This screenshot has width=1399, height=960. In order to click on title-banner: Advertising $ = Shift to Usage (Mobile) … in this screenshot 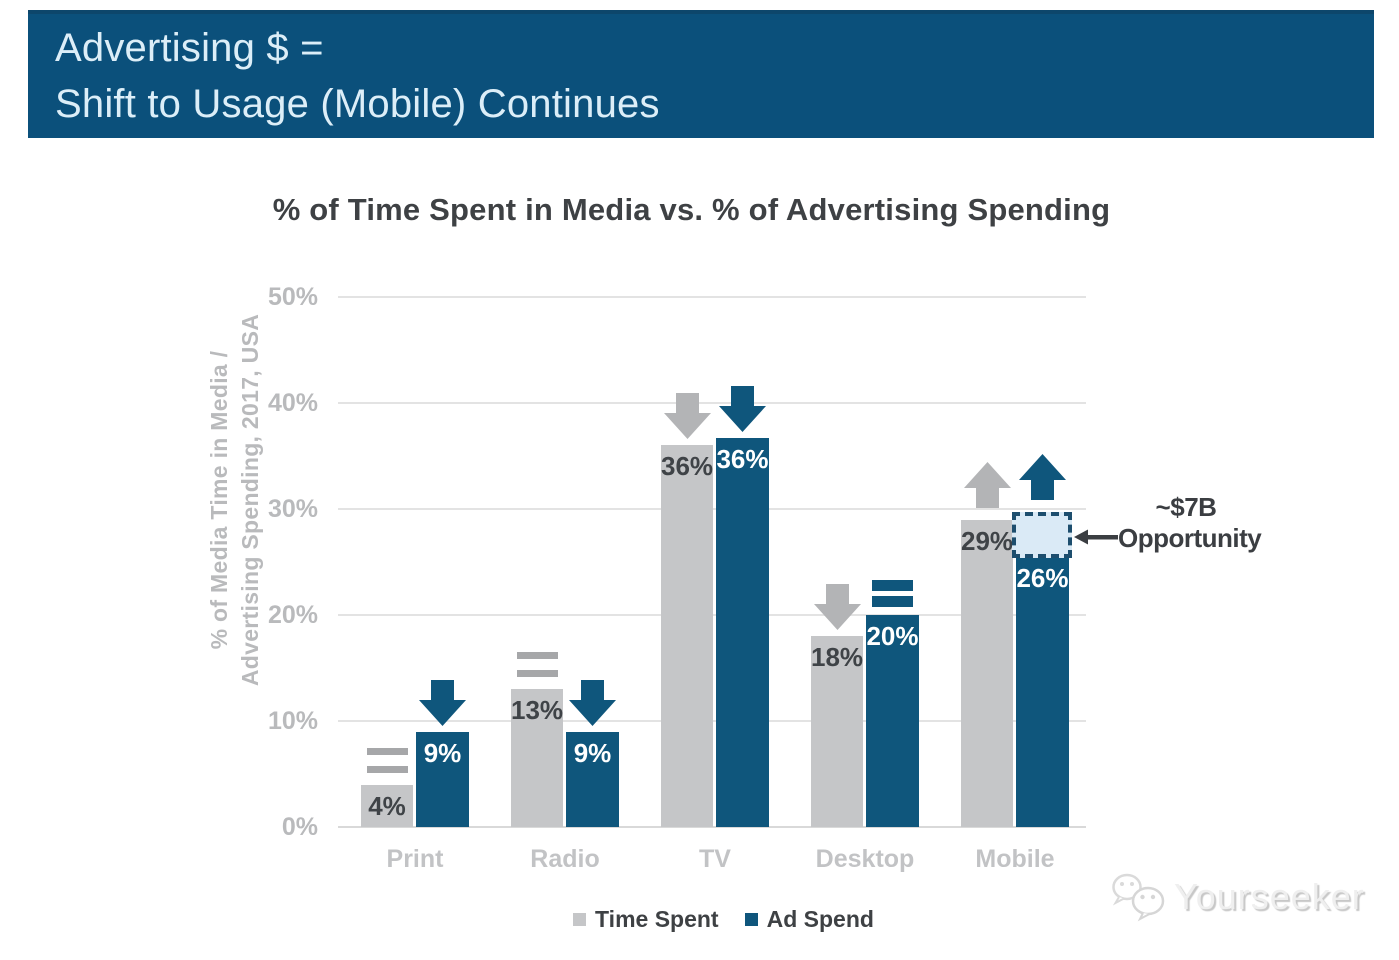, I will do `click(701, 74)`.